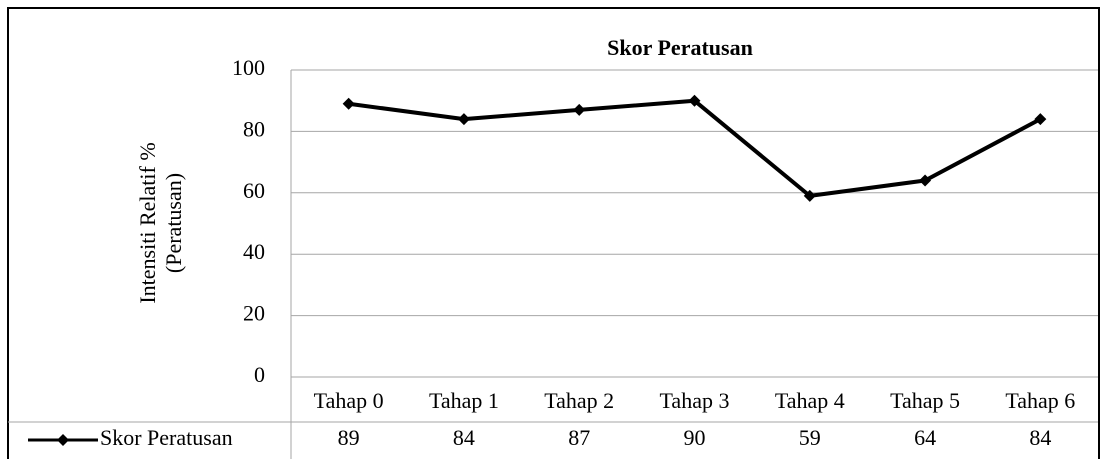 The image size is (1103, 459). Describe the element at coordinates (925, 437) in the screenshot. I see `table-value: 64` at that location.